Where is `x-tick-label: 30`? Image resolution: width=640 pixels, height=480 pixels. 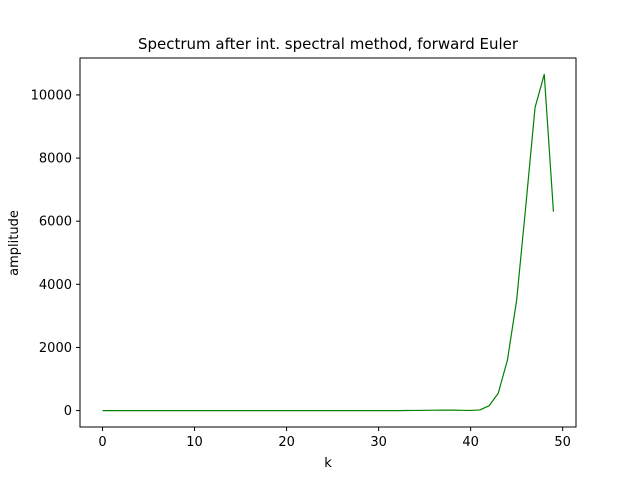 x-tick-label: 30 is located at coordinates (378, 442).